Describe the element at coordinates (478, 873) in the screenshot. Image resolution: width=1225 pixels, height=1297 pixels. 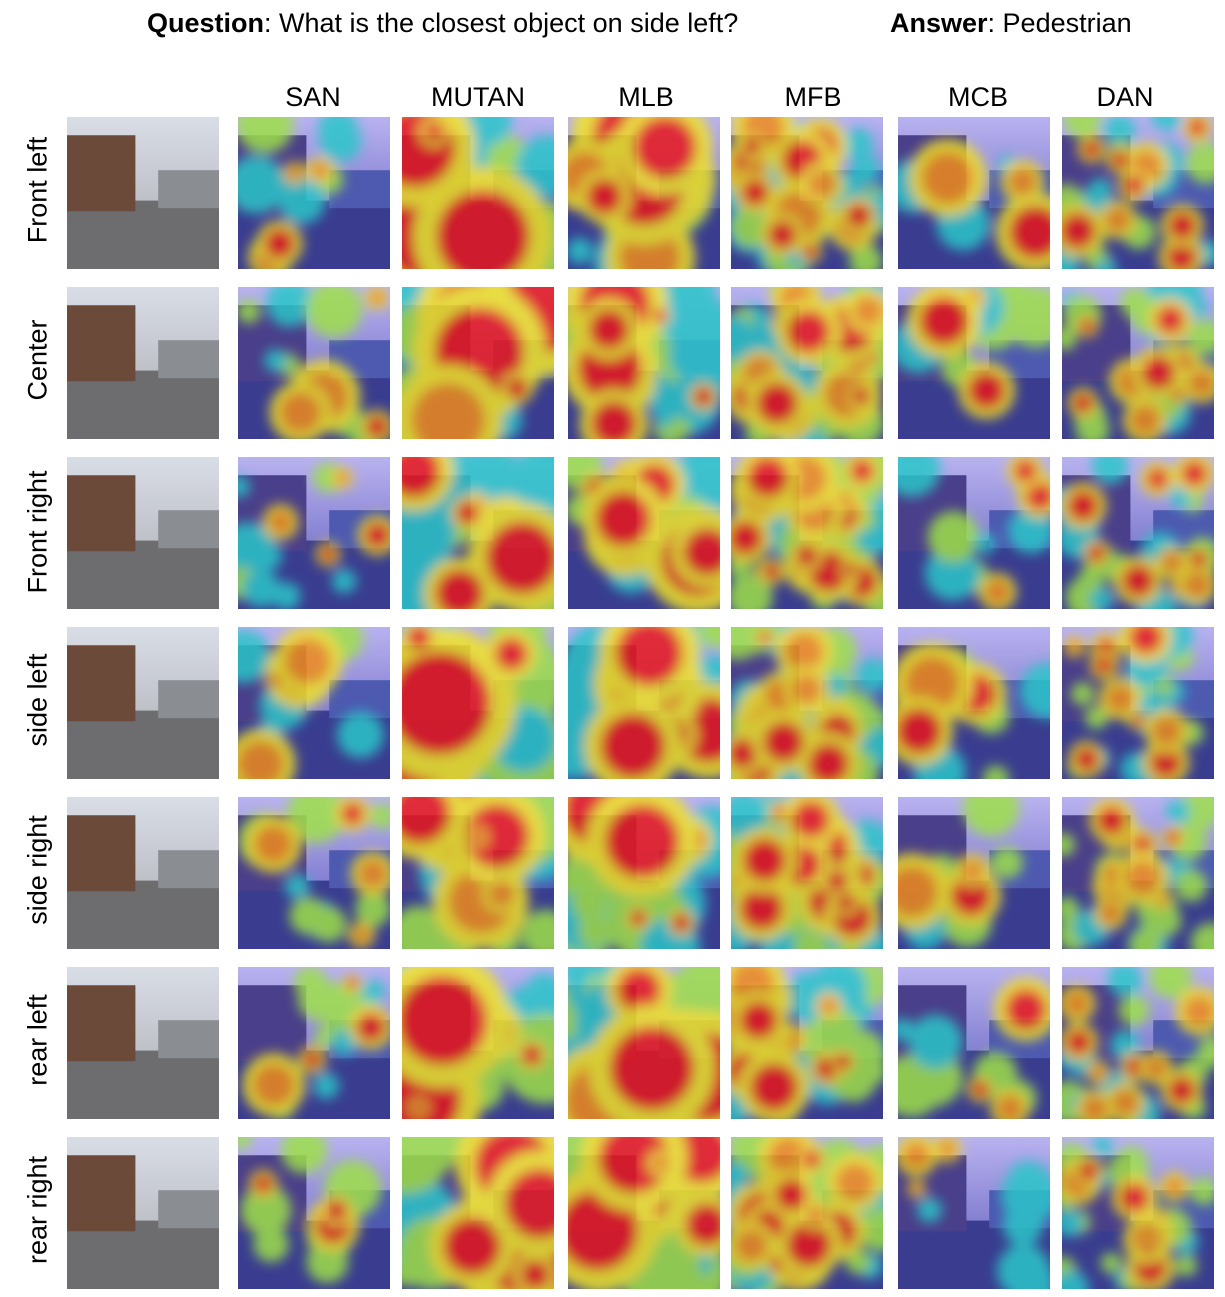
I see `attention-map-mutan-side-right` at that location.